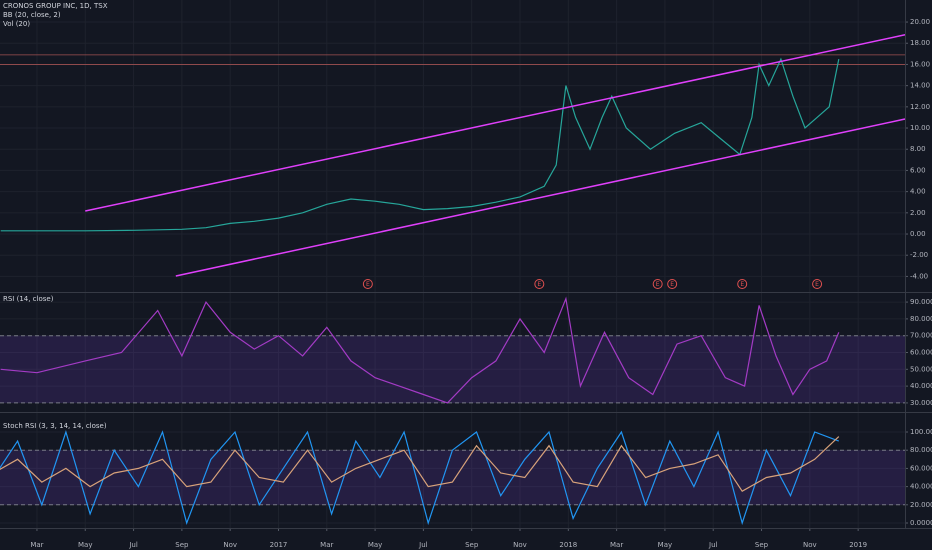  Describe the element at coordinates (921, 302) in the screenshot. I see `y-tick-label: 90.0000` at that location.